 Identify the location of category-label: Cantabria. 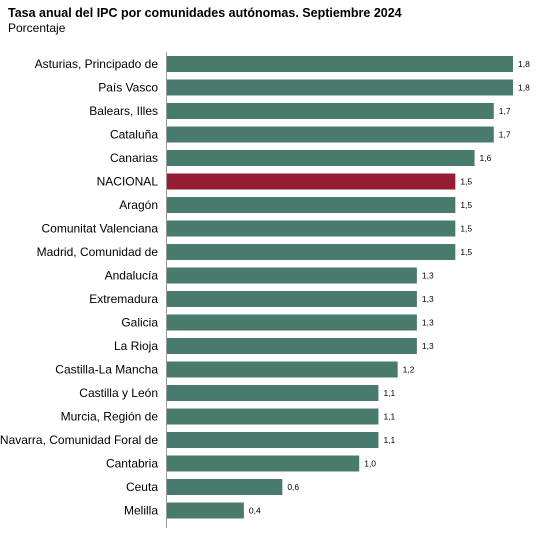
(132, 464).